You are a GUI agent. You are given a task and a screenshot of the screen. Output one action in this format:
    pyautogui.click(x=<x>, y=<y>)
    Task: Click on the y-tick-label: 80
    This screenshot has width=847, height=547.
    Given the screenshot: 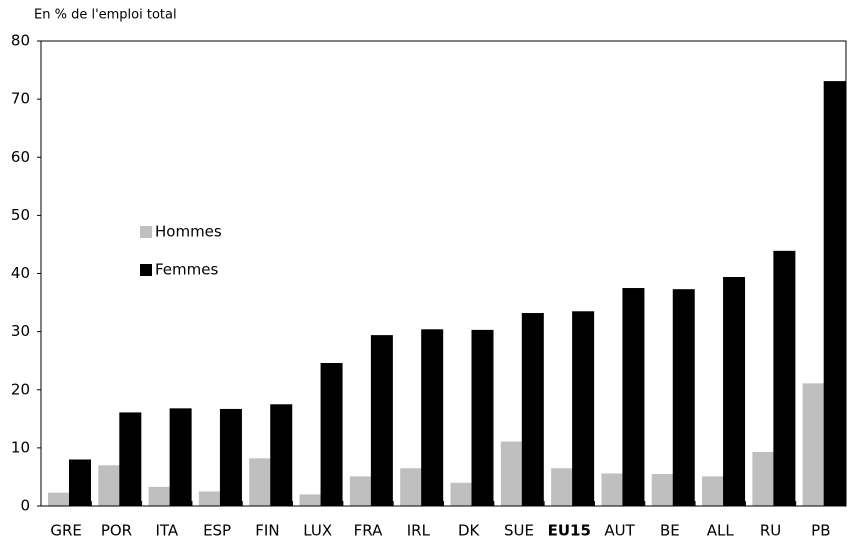 What is the action you would take?
    pyautogui.click(x=20, y=41)
    